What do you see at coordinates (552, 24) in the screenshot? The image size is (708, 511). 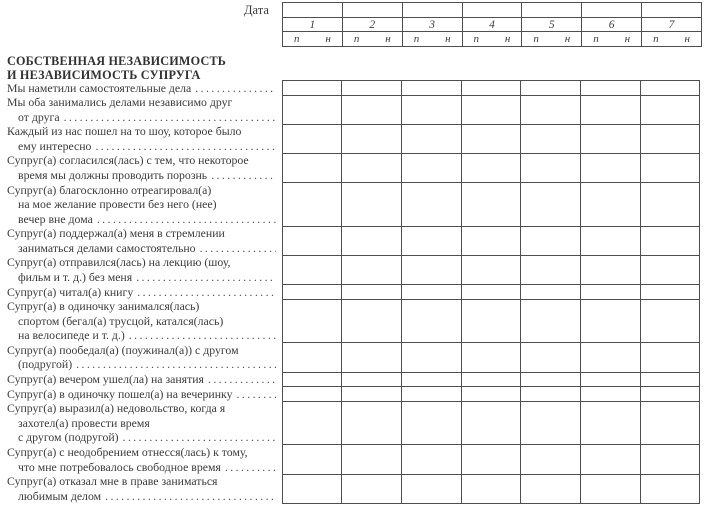 I see `day-number-cell: 5` at bounding box center [552, 24].